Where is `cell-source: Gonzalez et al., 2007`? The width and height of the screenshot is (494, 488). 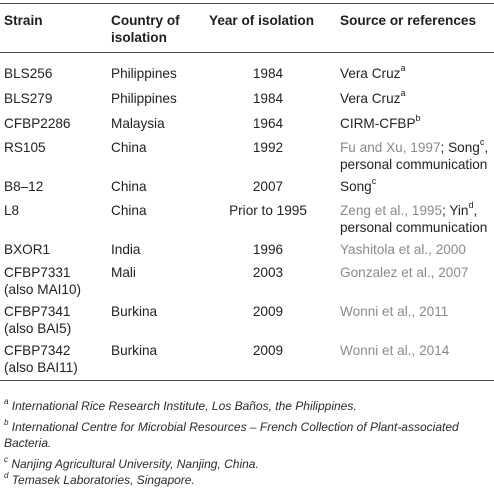 cell-source: Gonzalez et al., 2007 is located at coordinates (404, 272).